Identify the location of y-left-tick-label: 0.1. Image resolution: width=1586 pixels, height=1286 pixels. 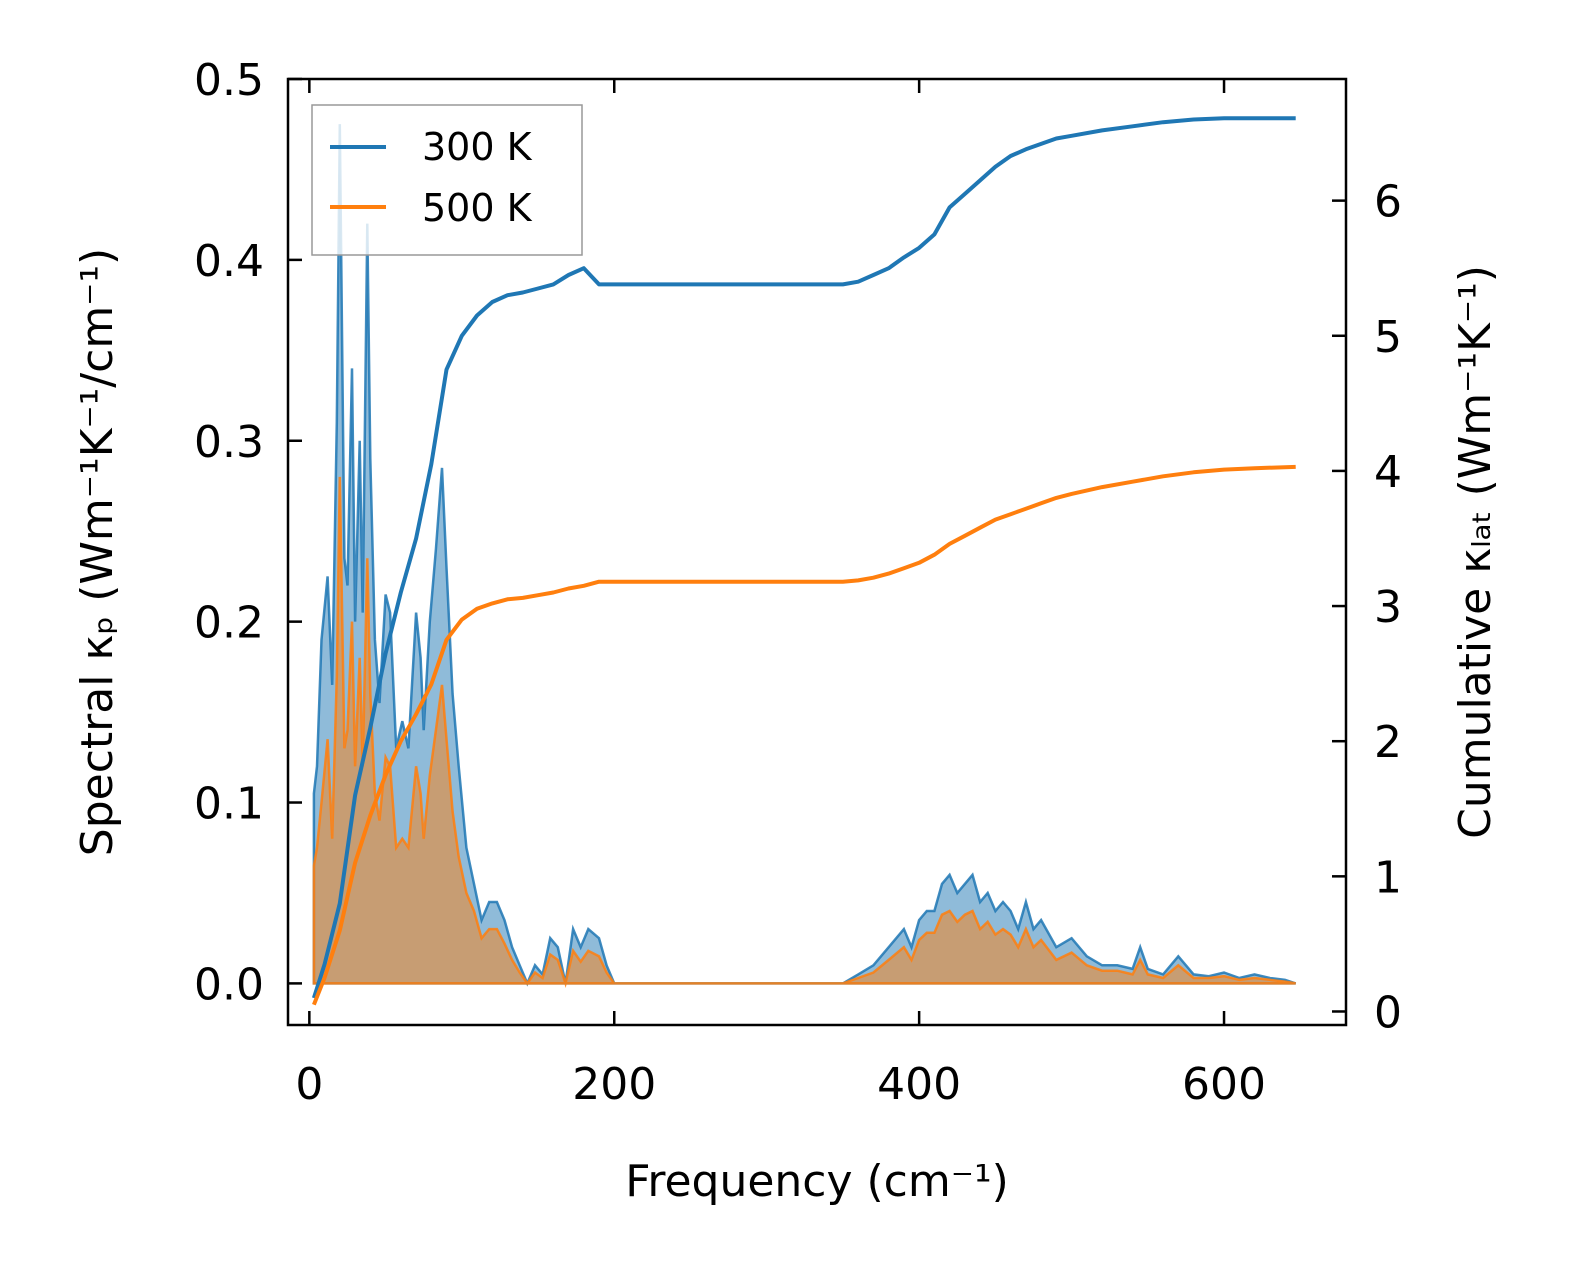
(229, 804).